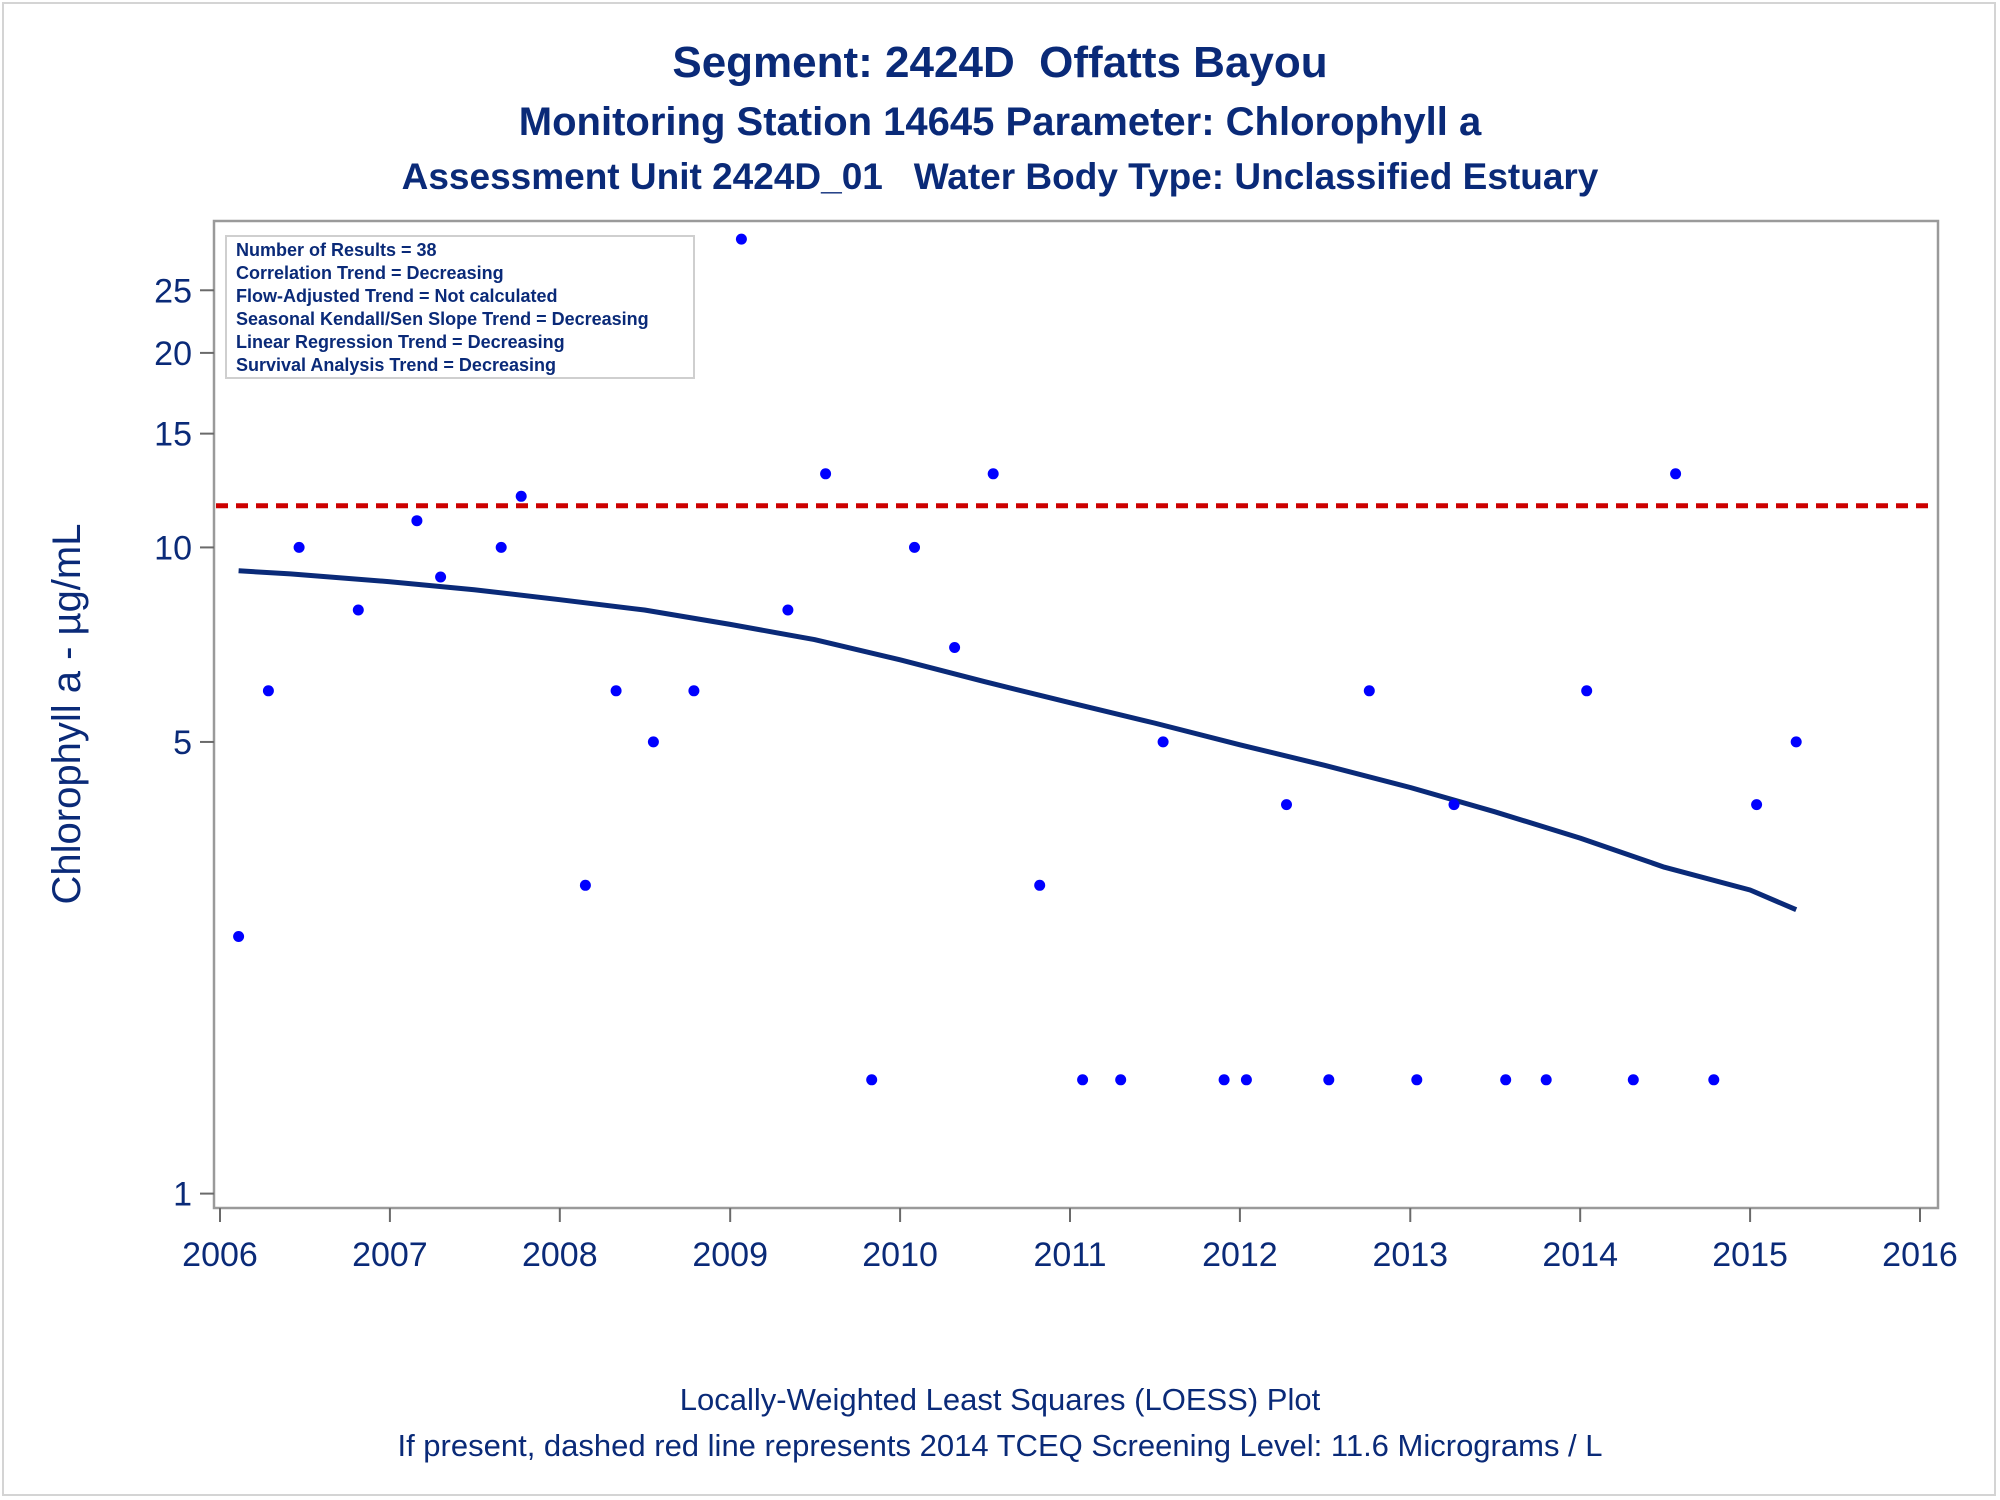 The height and width of the screenshot is (1500, 2000). I want to click on legend-line: Correlation Trend = Decreasing, so click(370, 273).